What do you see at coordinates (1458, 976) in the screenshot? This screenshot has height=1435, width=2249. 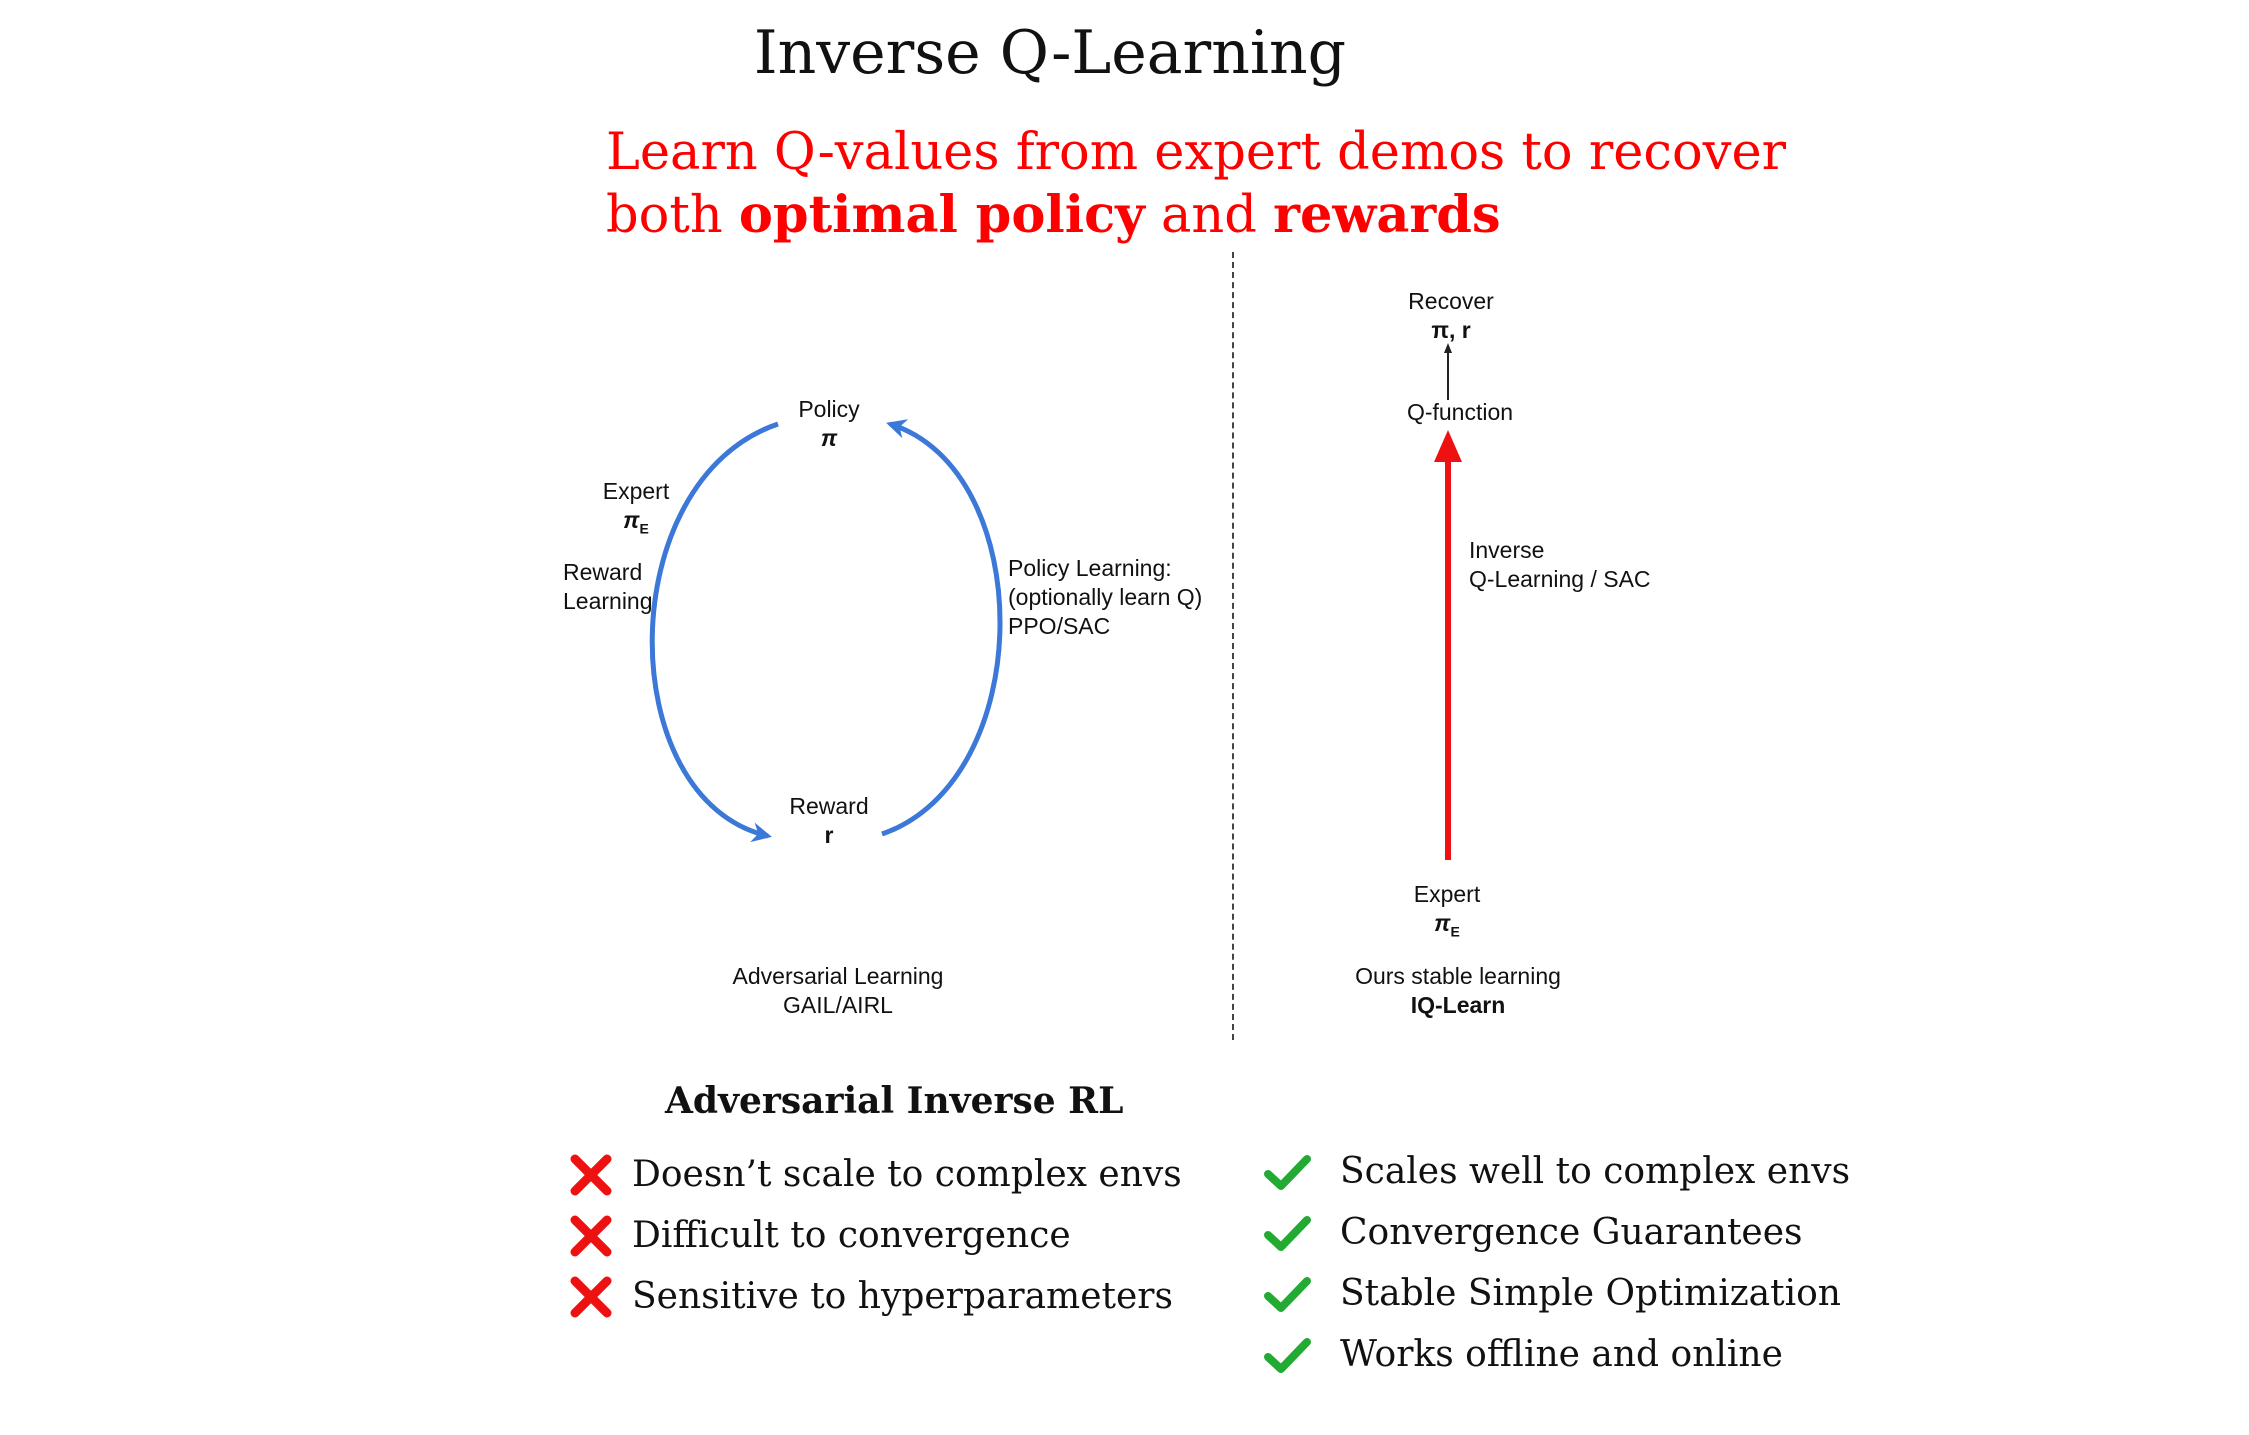 I see `right-caption-line: Ours stable learning` at bounding box center [1458, 976].